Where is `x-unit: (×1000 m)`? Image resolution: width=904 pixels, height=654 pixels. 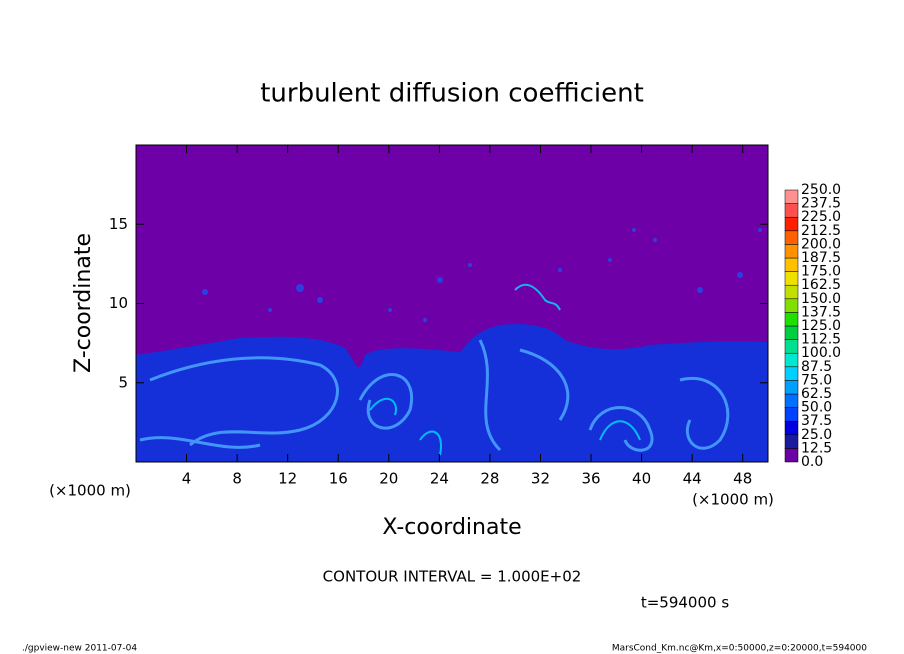
x-unit: (×1000 m) is located at coordinates (733, 500).